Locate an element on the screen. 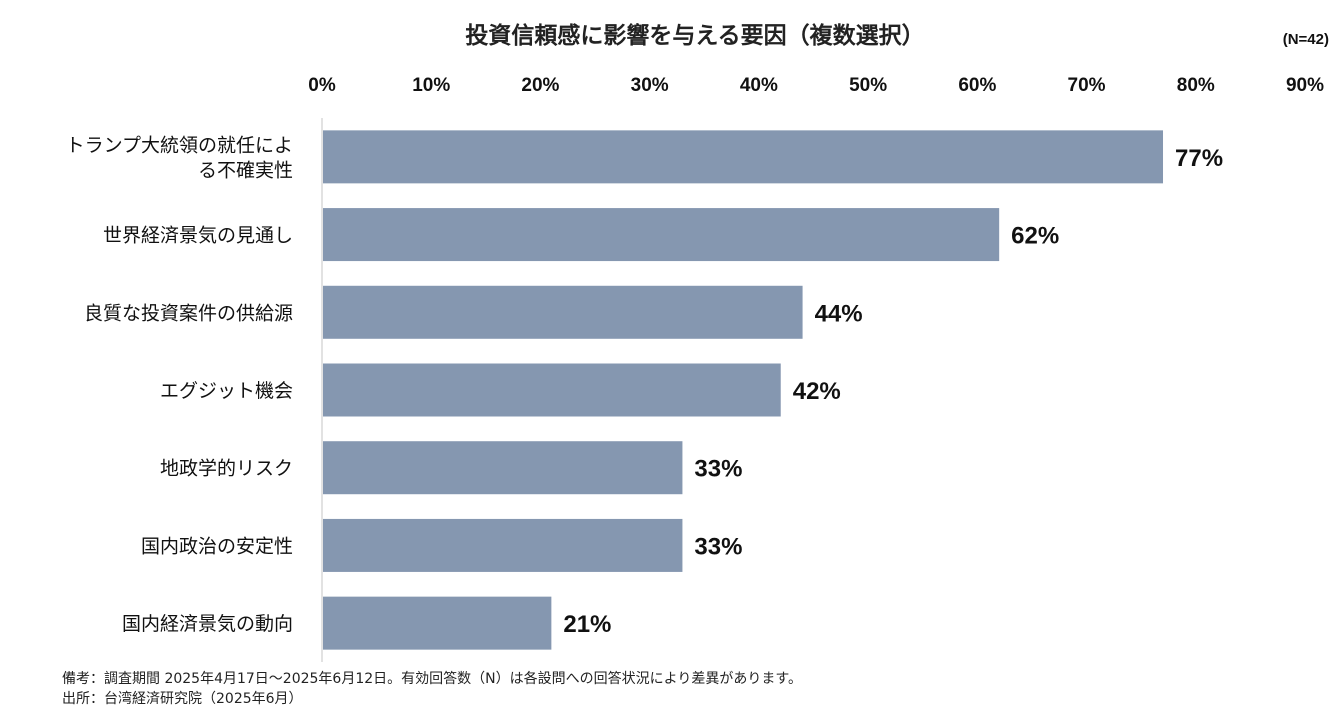 This screenshot has width=1343, height=715. x-tick-label: 50% is located at coordinates (868, 85).